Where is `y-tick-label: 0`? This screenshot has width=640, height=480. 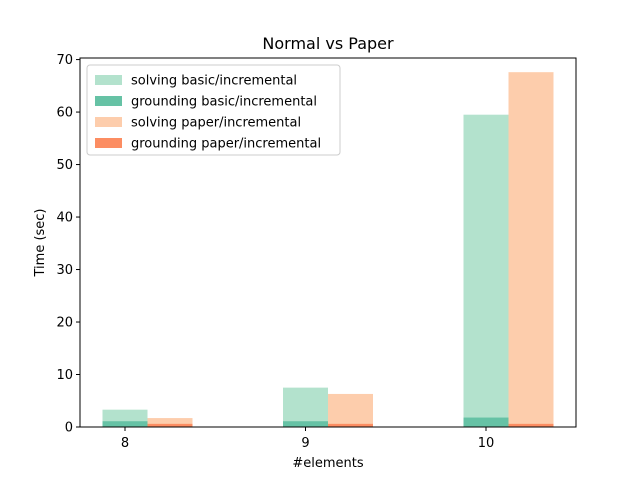 y-tick-label: 0 is located at coordinates (69, 428).